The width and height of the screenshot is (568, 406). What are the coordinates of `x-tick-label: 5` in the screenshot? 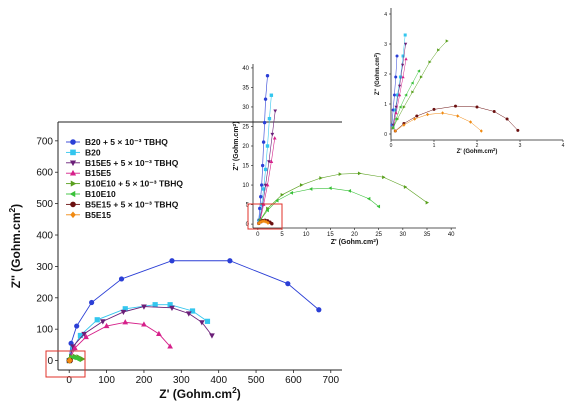 It's located at (282, 235).